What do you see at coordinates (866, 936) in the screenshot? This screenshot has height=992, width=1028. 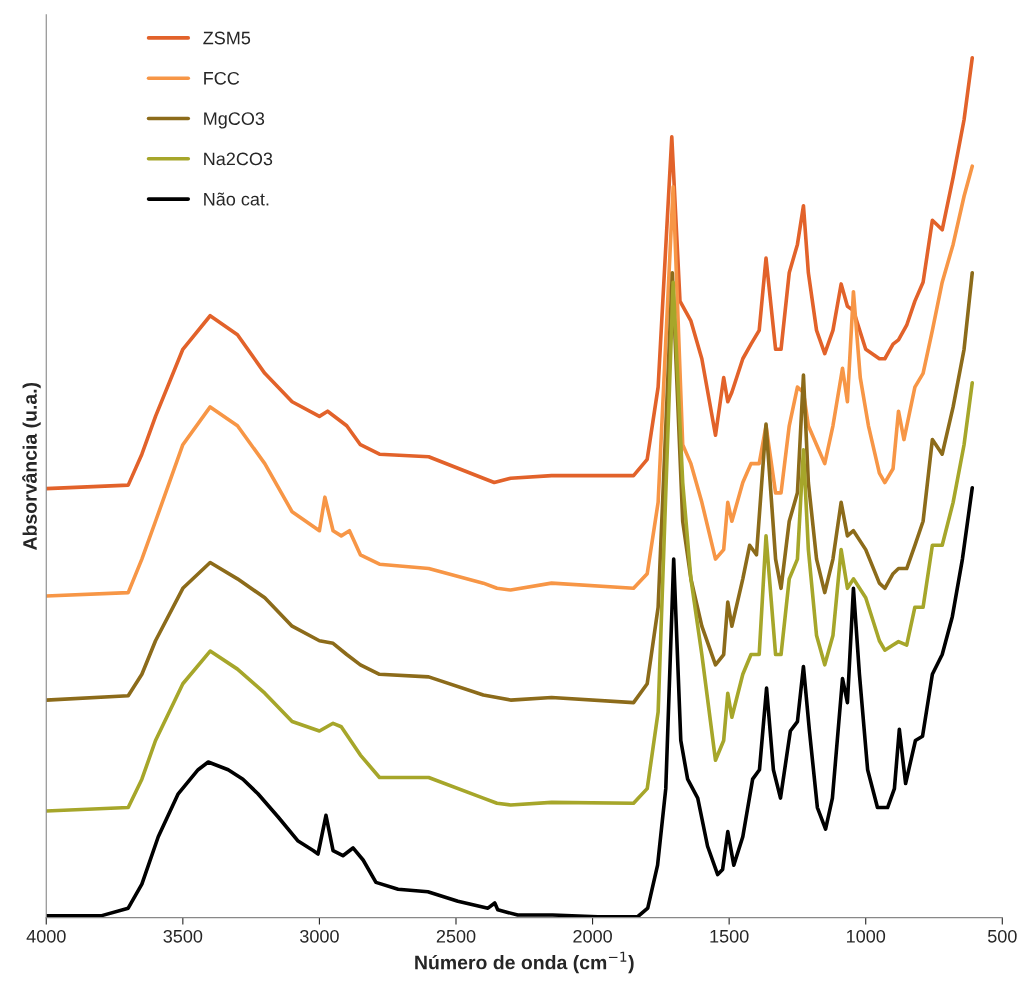 I see `x-tick-label: 1000` at bounding box center [866, 936].